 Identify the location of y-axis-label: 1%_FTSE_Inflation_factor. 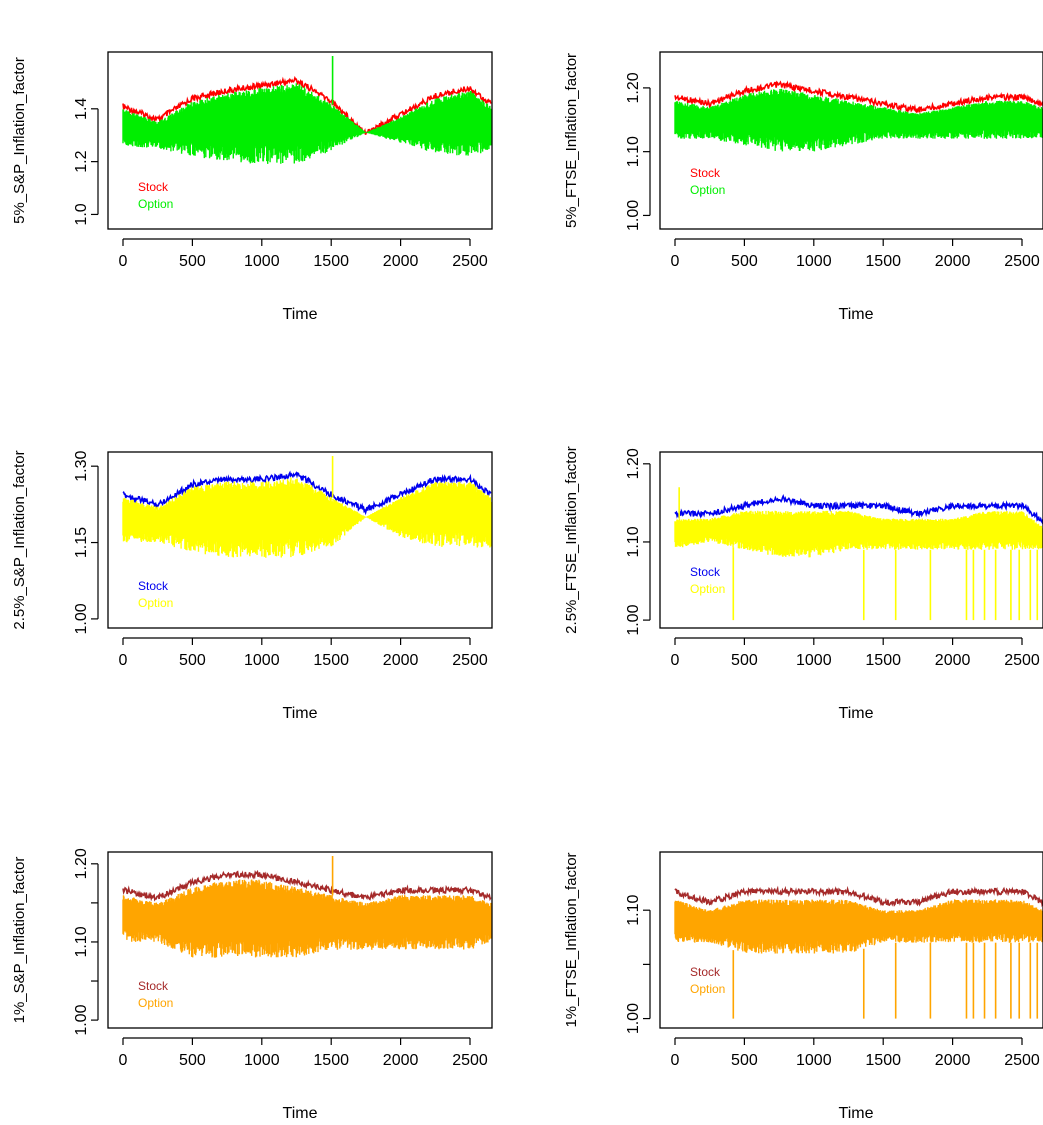
(571, 939).